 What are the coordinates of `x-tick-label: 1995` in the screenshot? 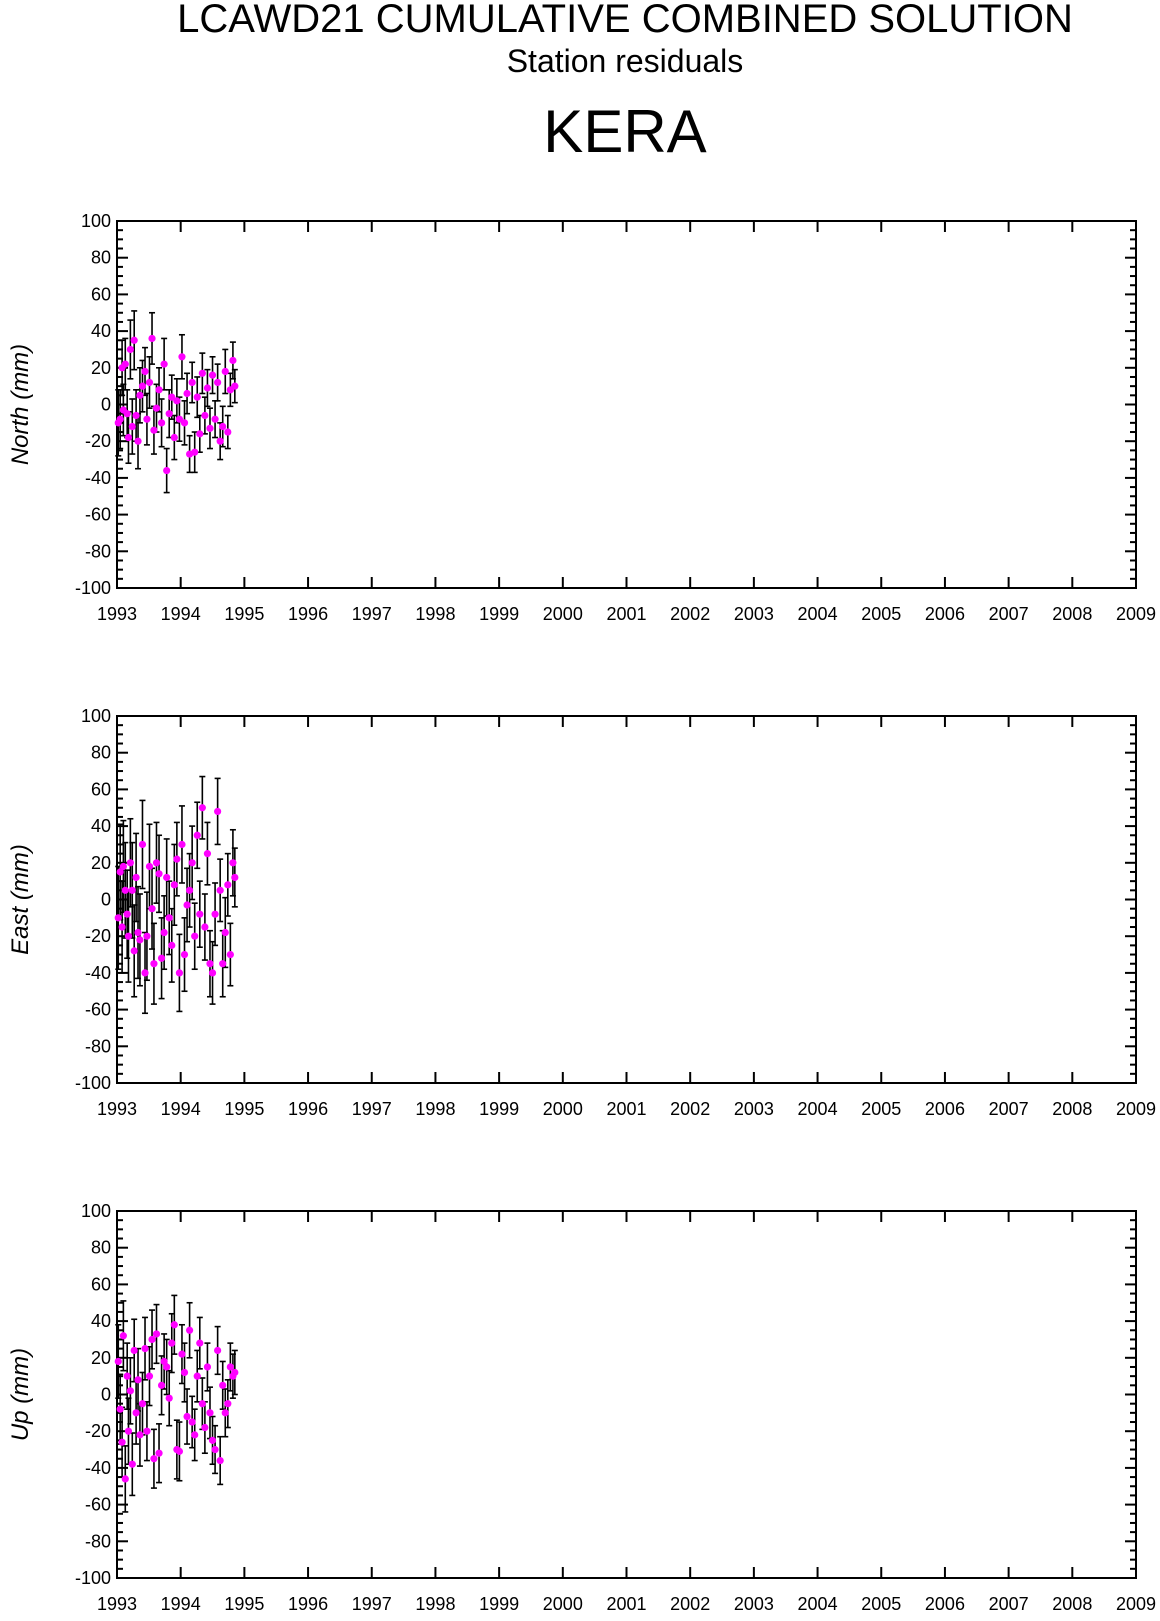 It's located at (244, 1604).